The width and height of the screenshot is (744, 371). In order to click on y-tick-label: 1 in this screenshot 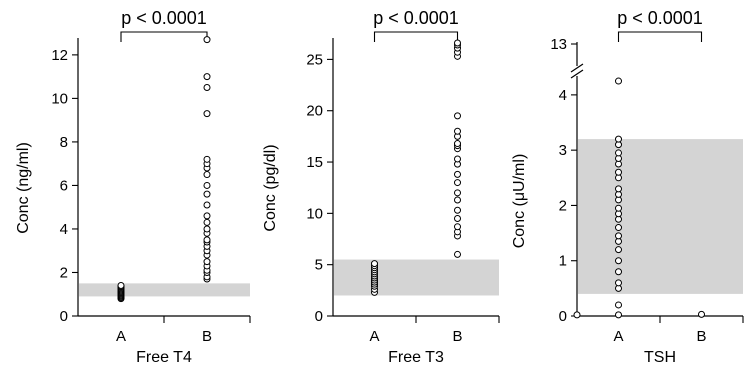, I will do `click(563, 261)`.